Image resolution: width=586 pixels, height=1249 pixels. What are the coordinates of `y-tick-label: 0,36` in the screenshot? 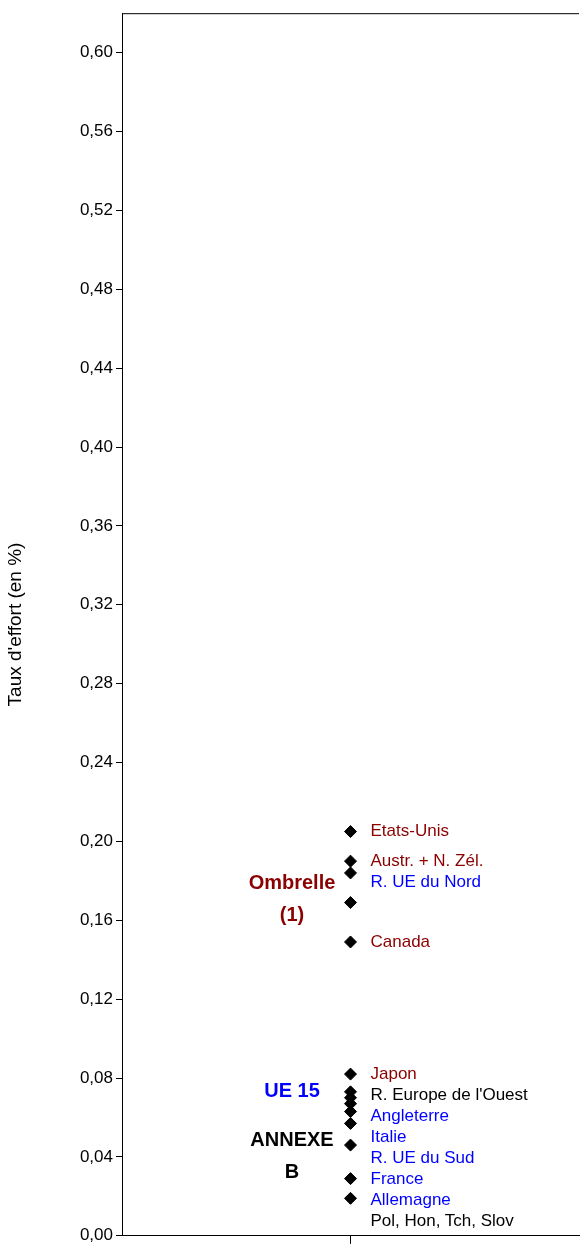 It's located at (96, 525).